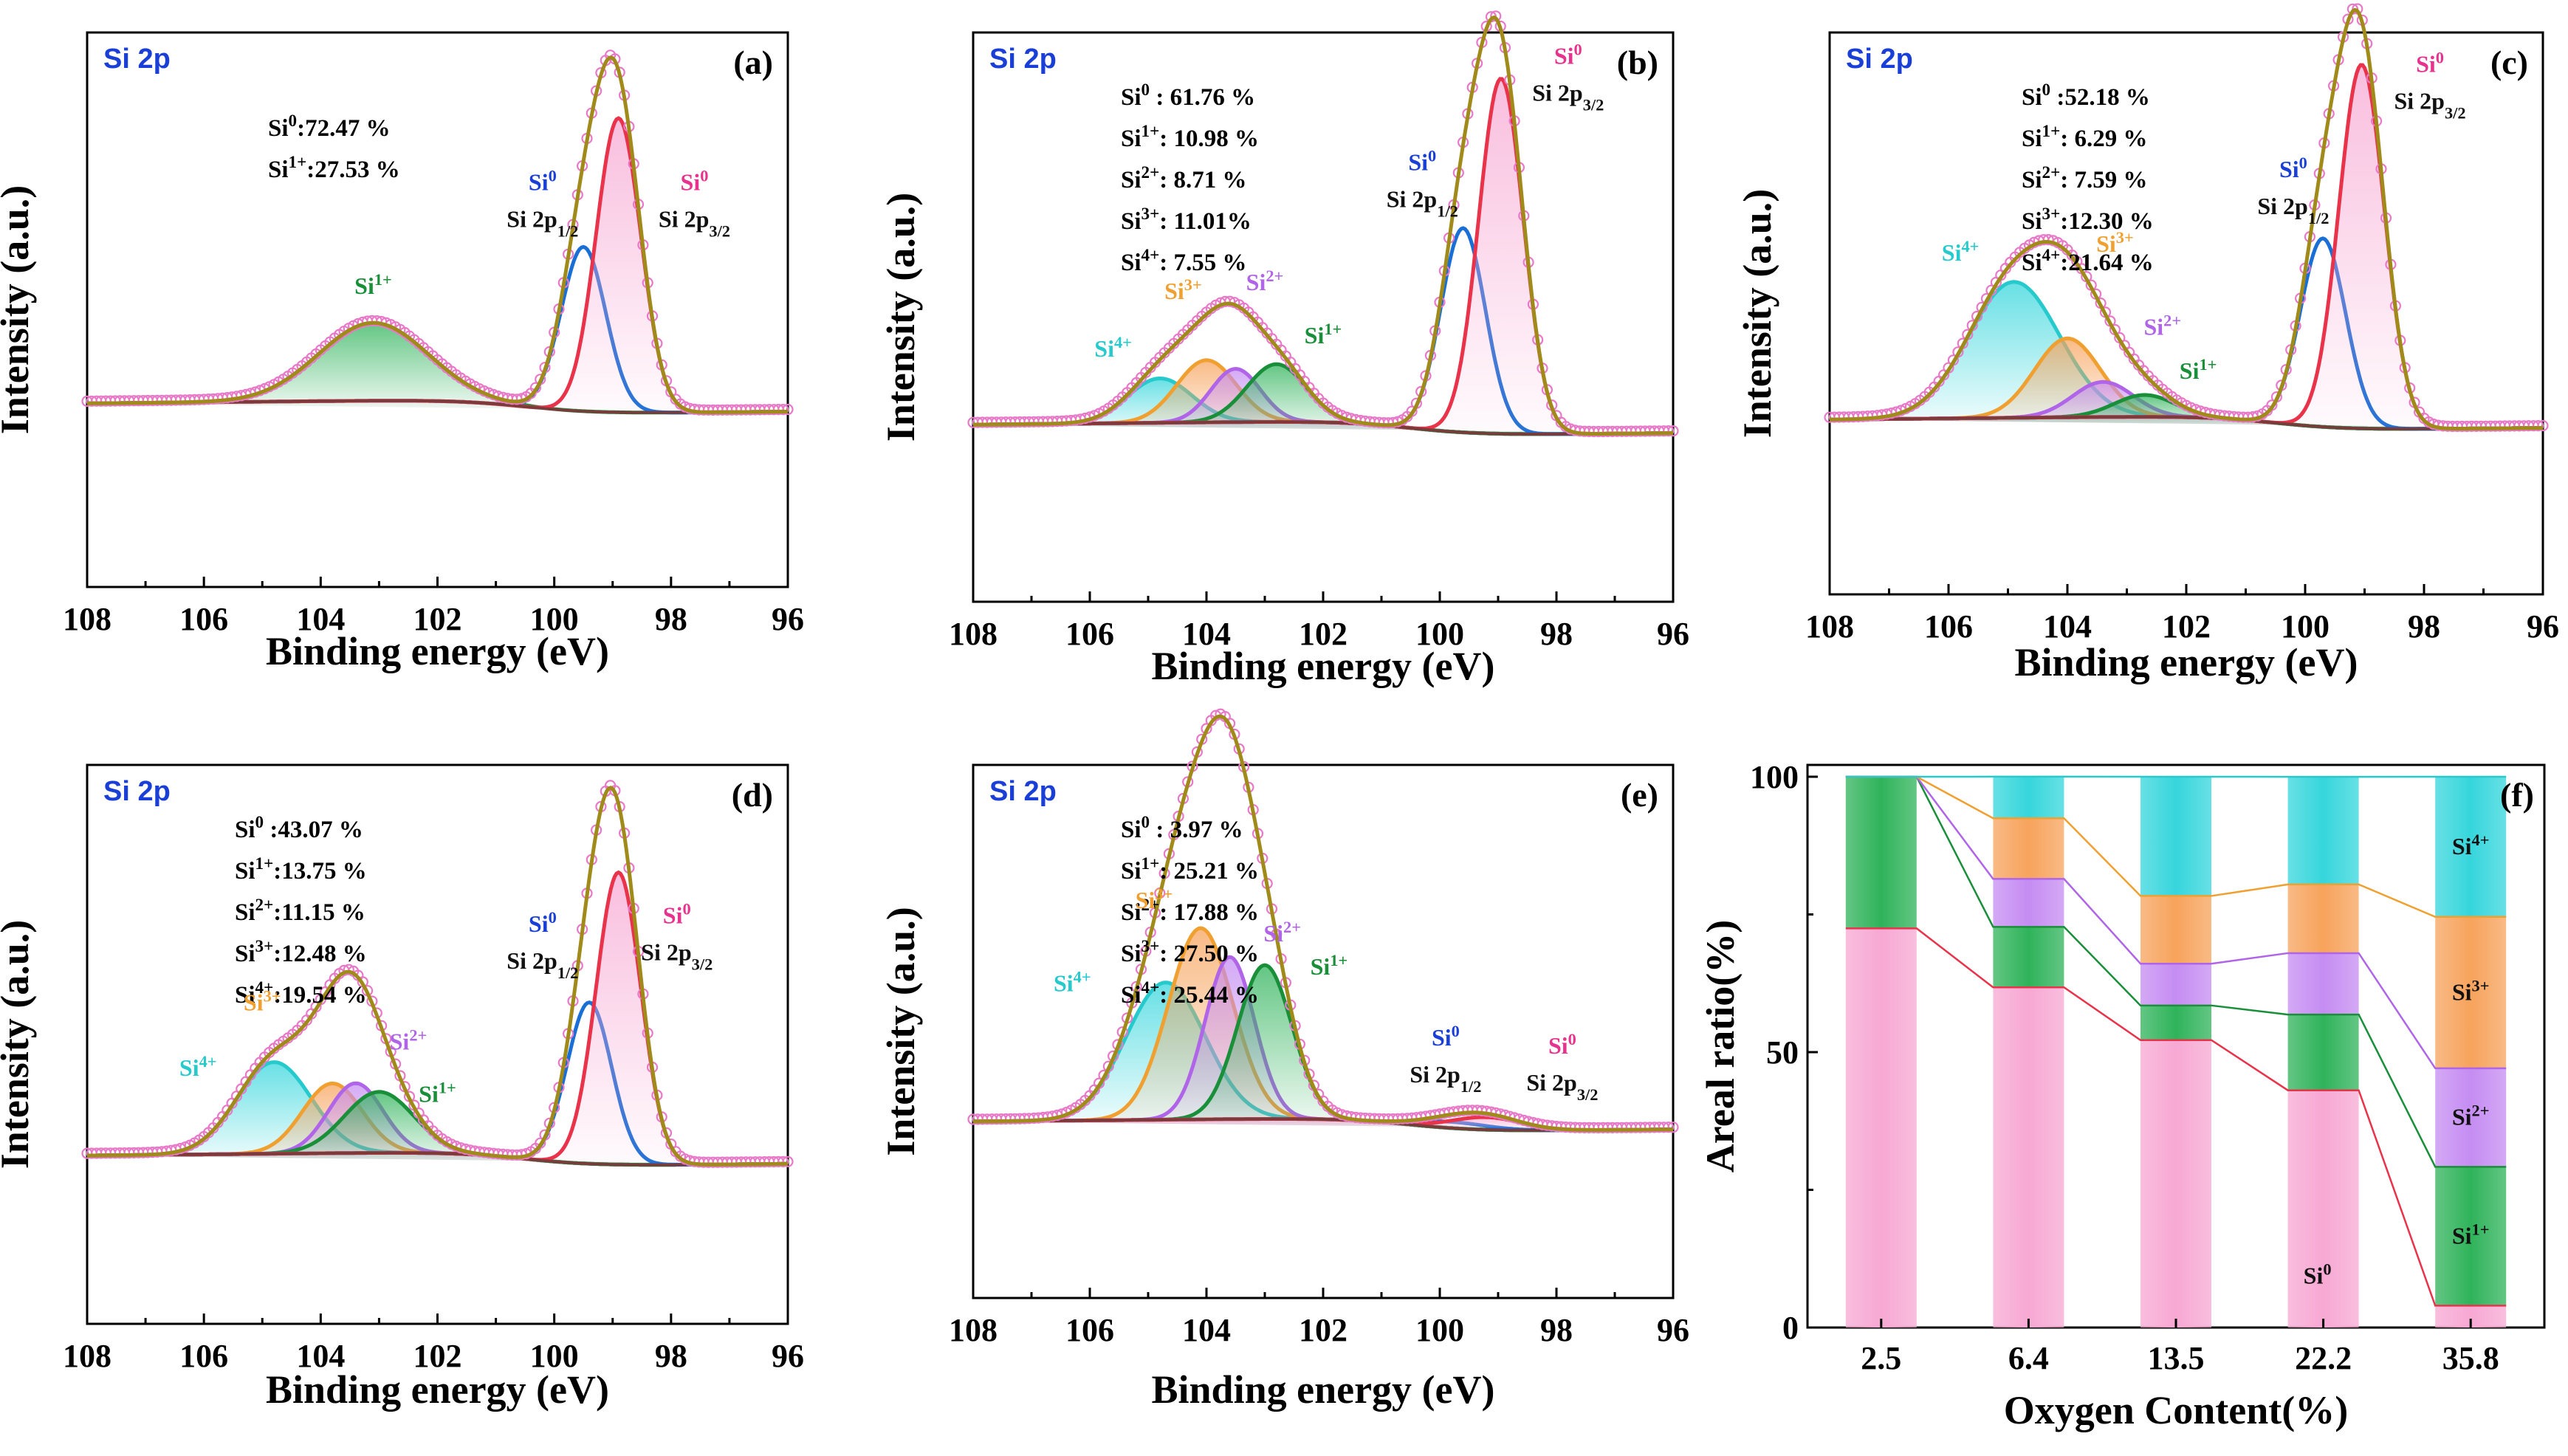  I want to click on composition-stat: Si3+: 27.50 %, so click(1190, 952).